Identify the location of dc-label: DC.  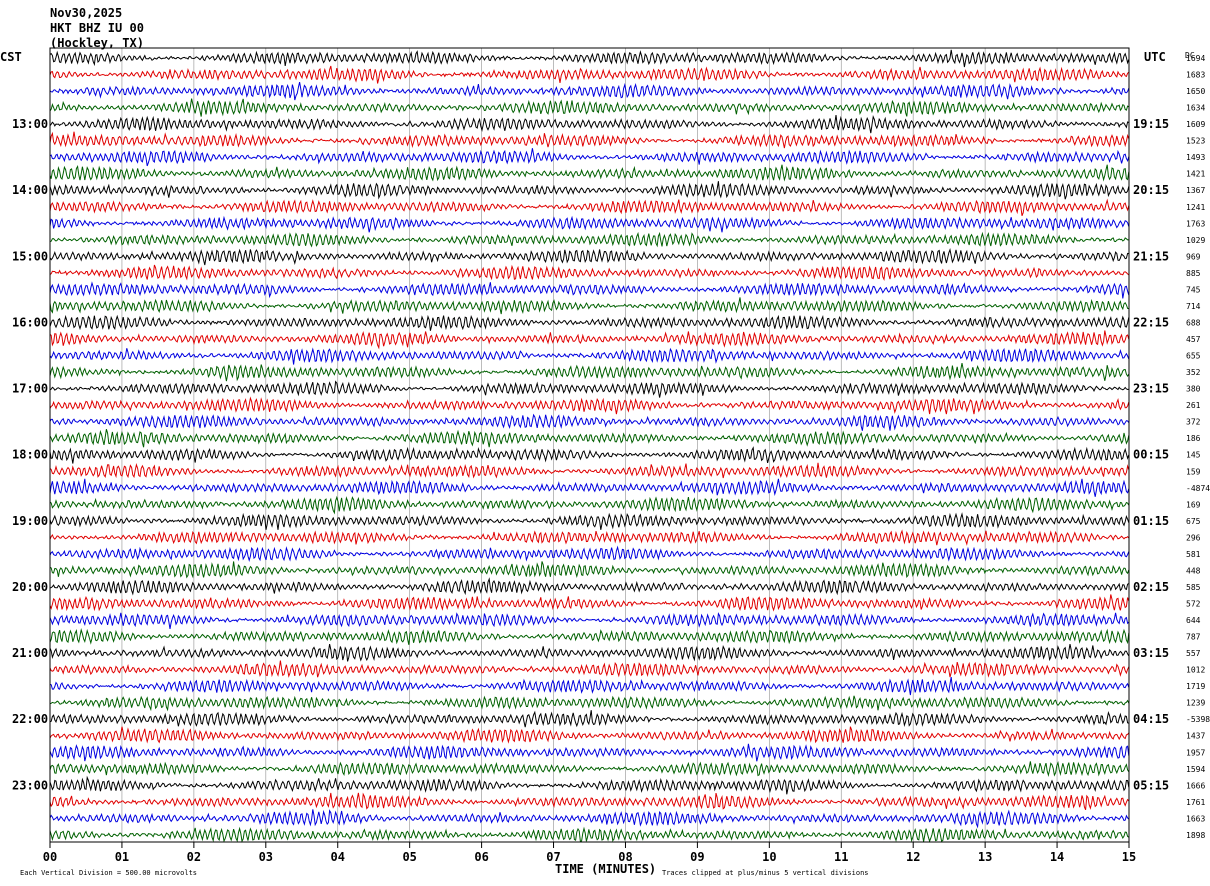
(1190, 55).